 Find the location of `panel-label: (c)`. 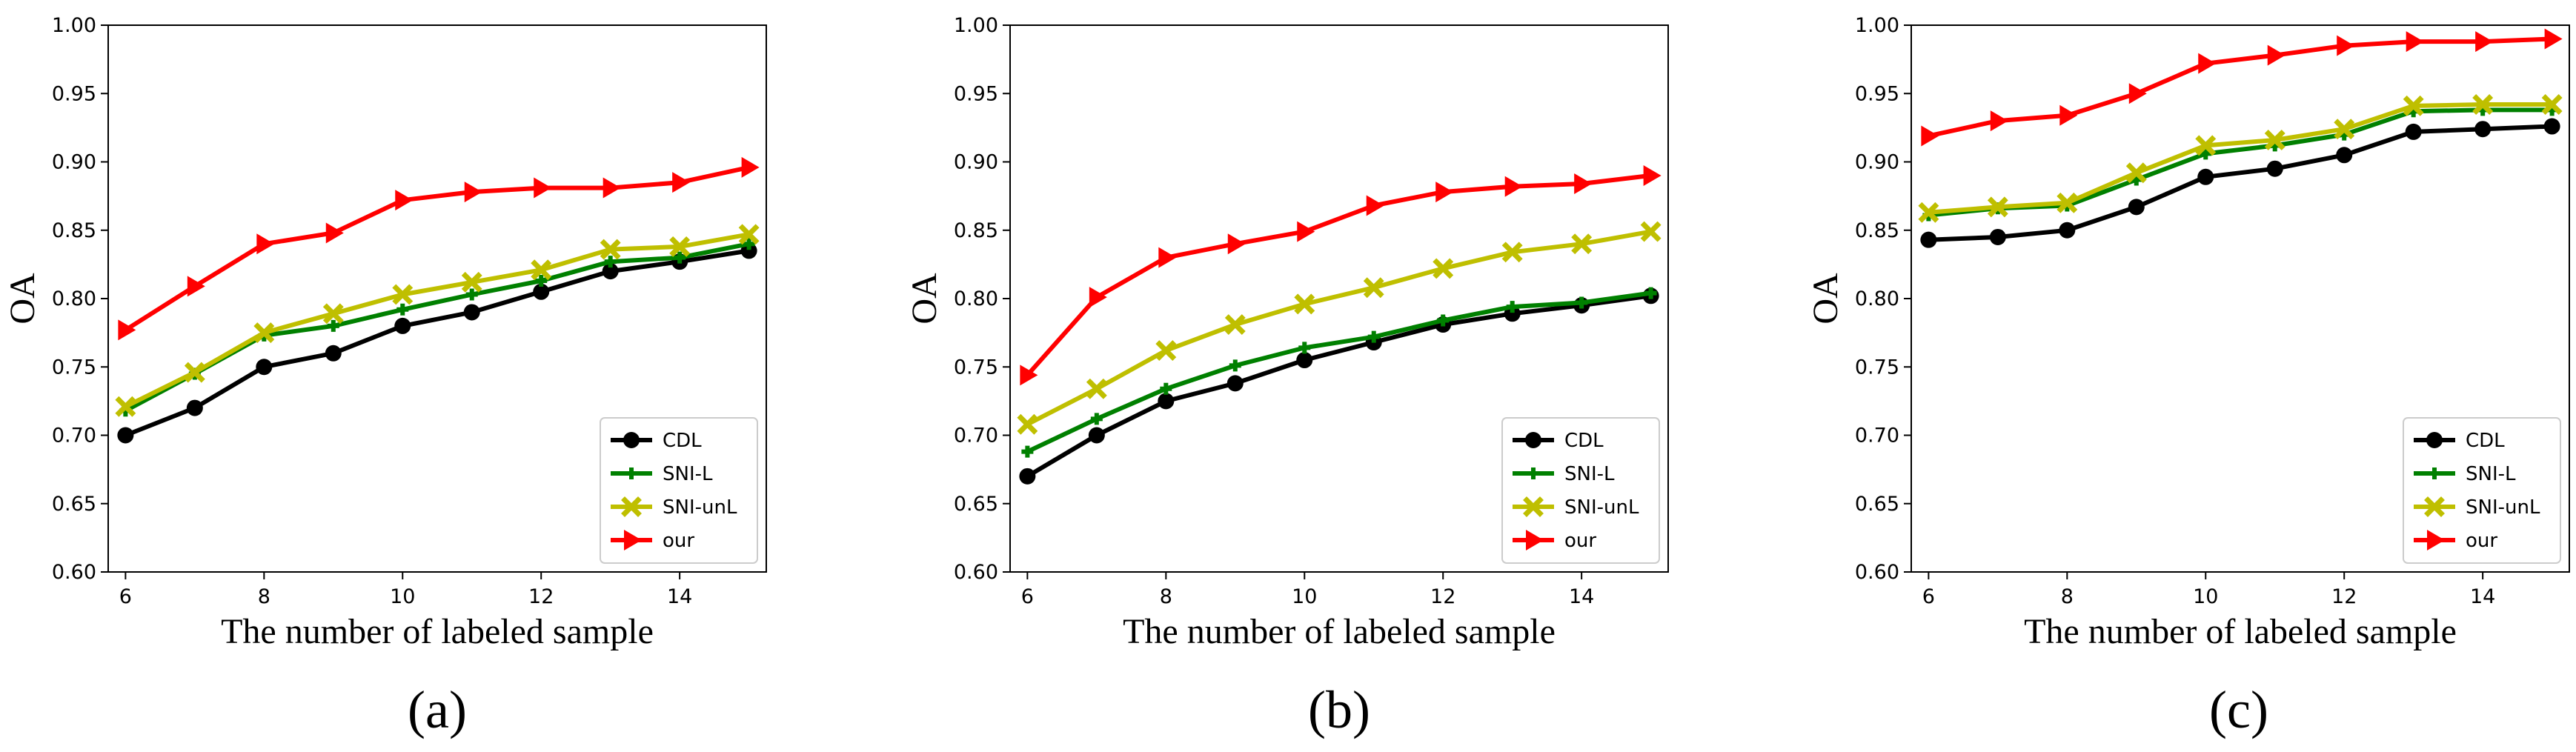

panel-label: (c) is located at coordinates (2238, 709).